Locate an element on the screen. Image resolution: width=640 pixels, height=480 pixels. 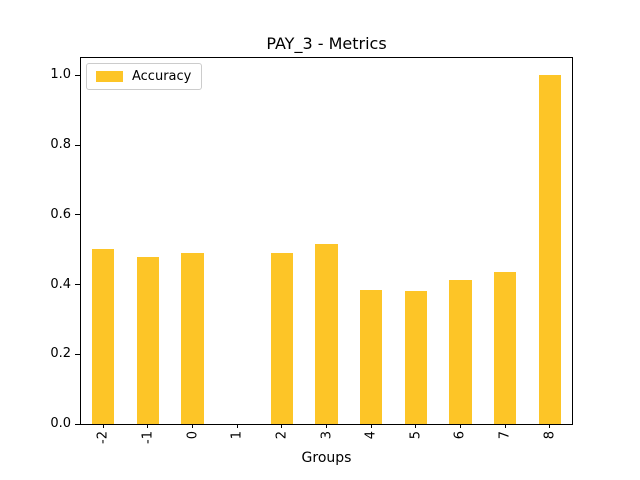
y-tick-label-0.0: 0.0 is located at coordinates (60, 423).